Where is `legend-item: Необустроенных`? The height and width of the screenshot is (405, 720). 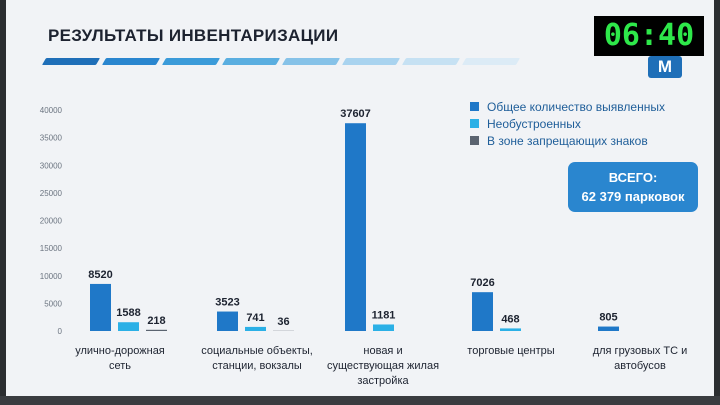
legend-item: Необустроенных is located at coordinates (567, 123).